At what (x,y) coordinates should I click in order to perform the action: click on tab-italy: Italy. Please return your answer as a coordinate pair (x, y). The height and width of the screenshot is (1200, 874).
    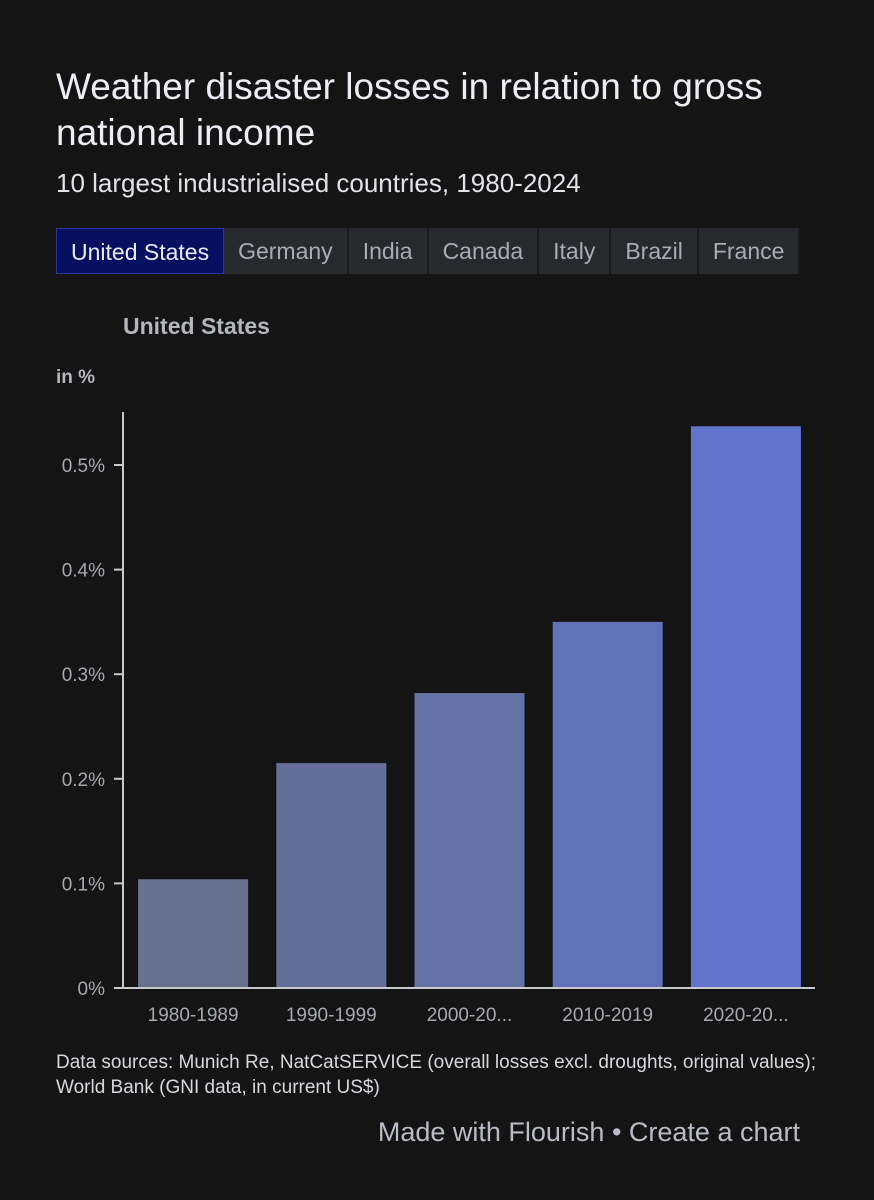
    Looking at the image, I should click on (575, 251).